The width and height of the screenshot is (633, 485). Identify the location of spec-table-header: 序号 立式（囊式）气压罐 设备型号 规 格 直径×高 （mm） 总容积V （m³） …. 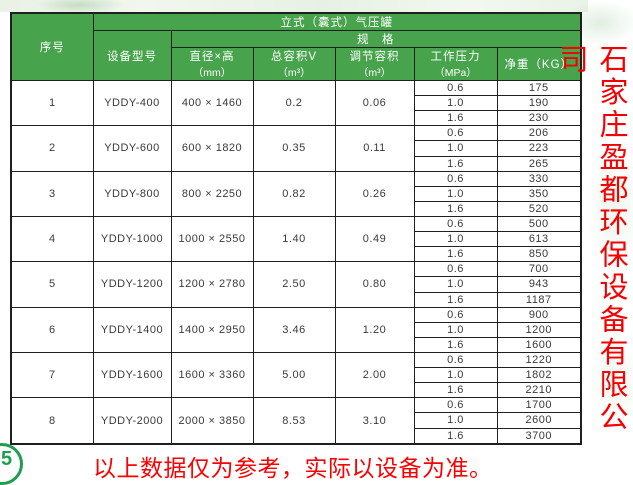
(296, 46).